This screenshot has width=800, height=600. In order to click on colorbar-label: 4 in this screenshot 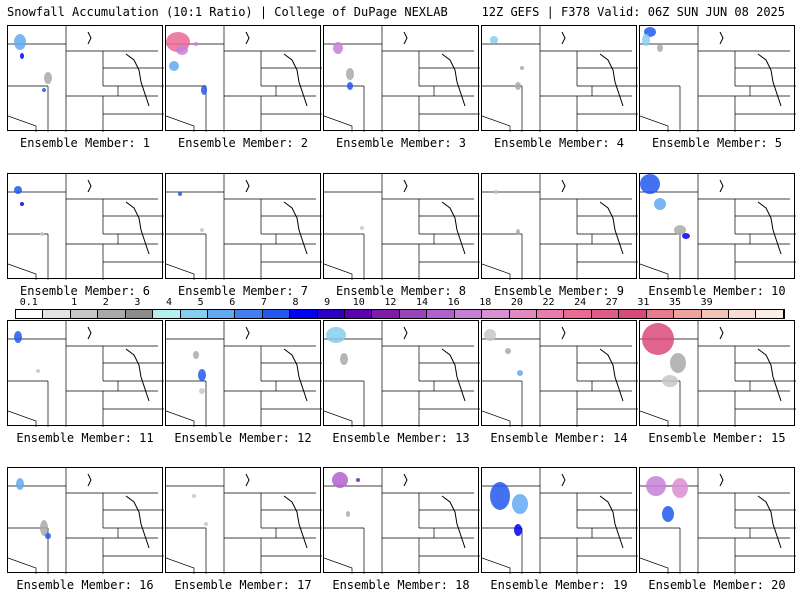, I will do `click(169, 302)`.